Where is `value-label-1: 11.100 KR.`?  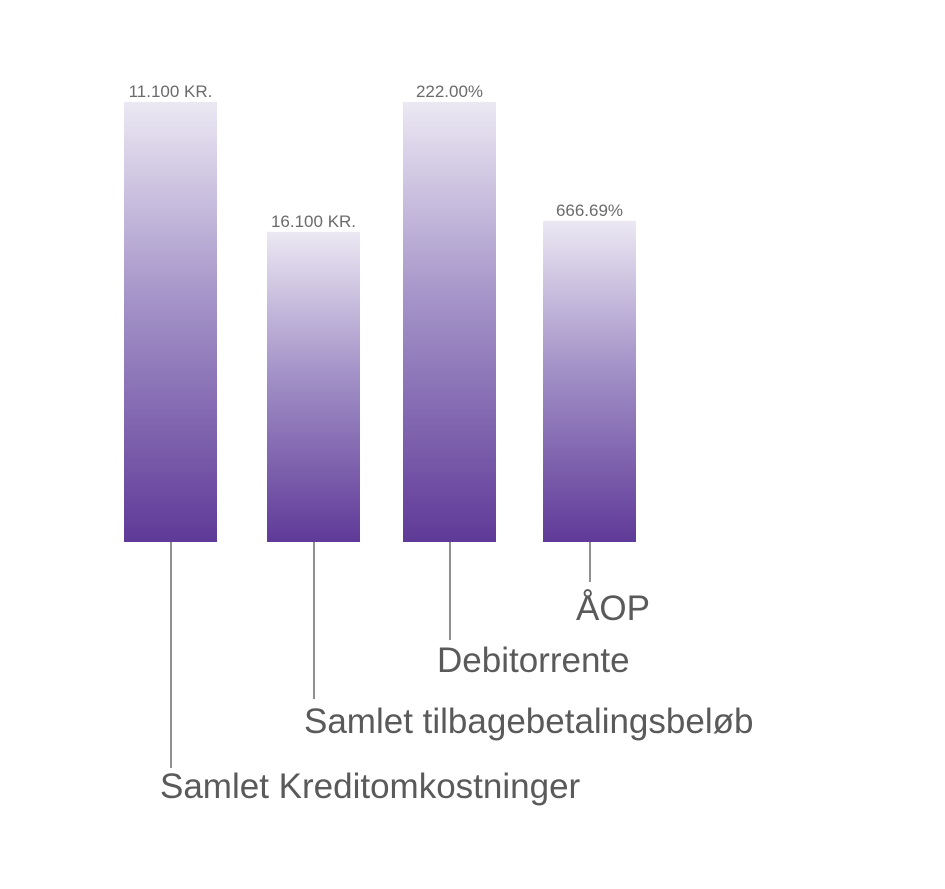 value-label-1: 11.100 KR. is located at coordinates (171, 91).